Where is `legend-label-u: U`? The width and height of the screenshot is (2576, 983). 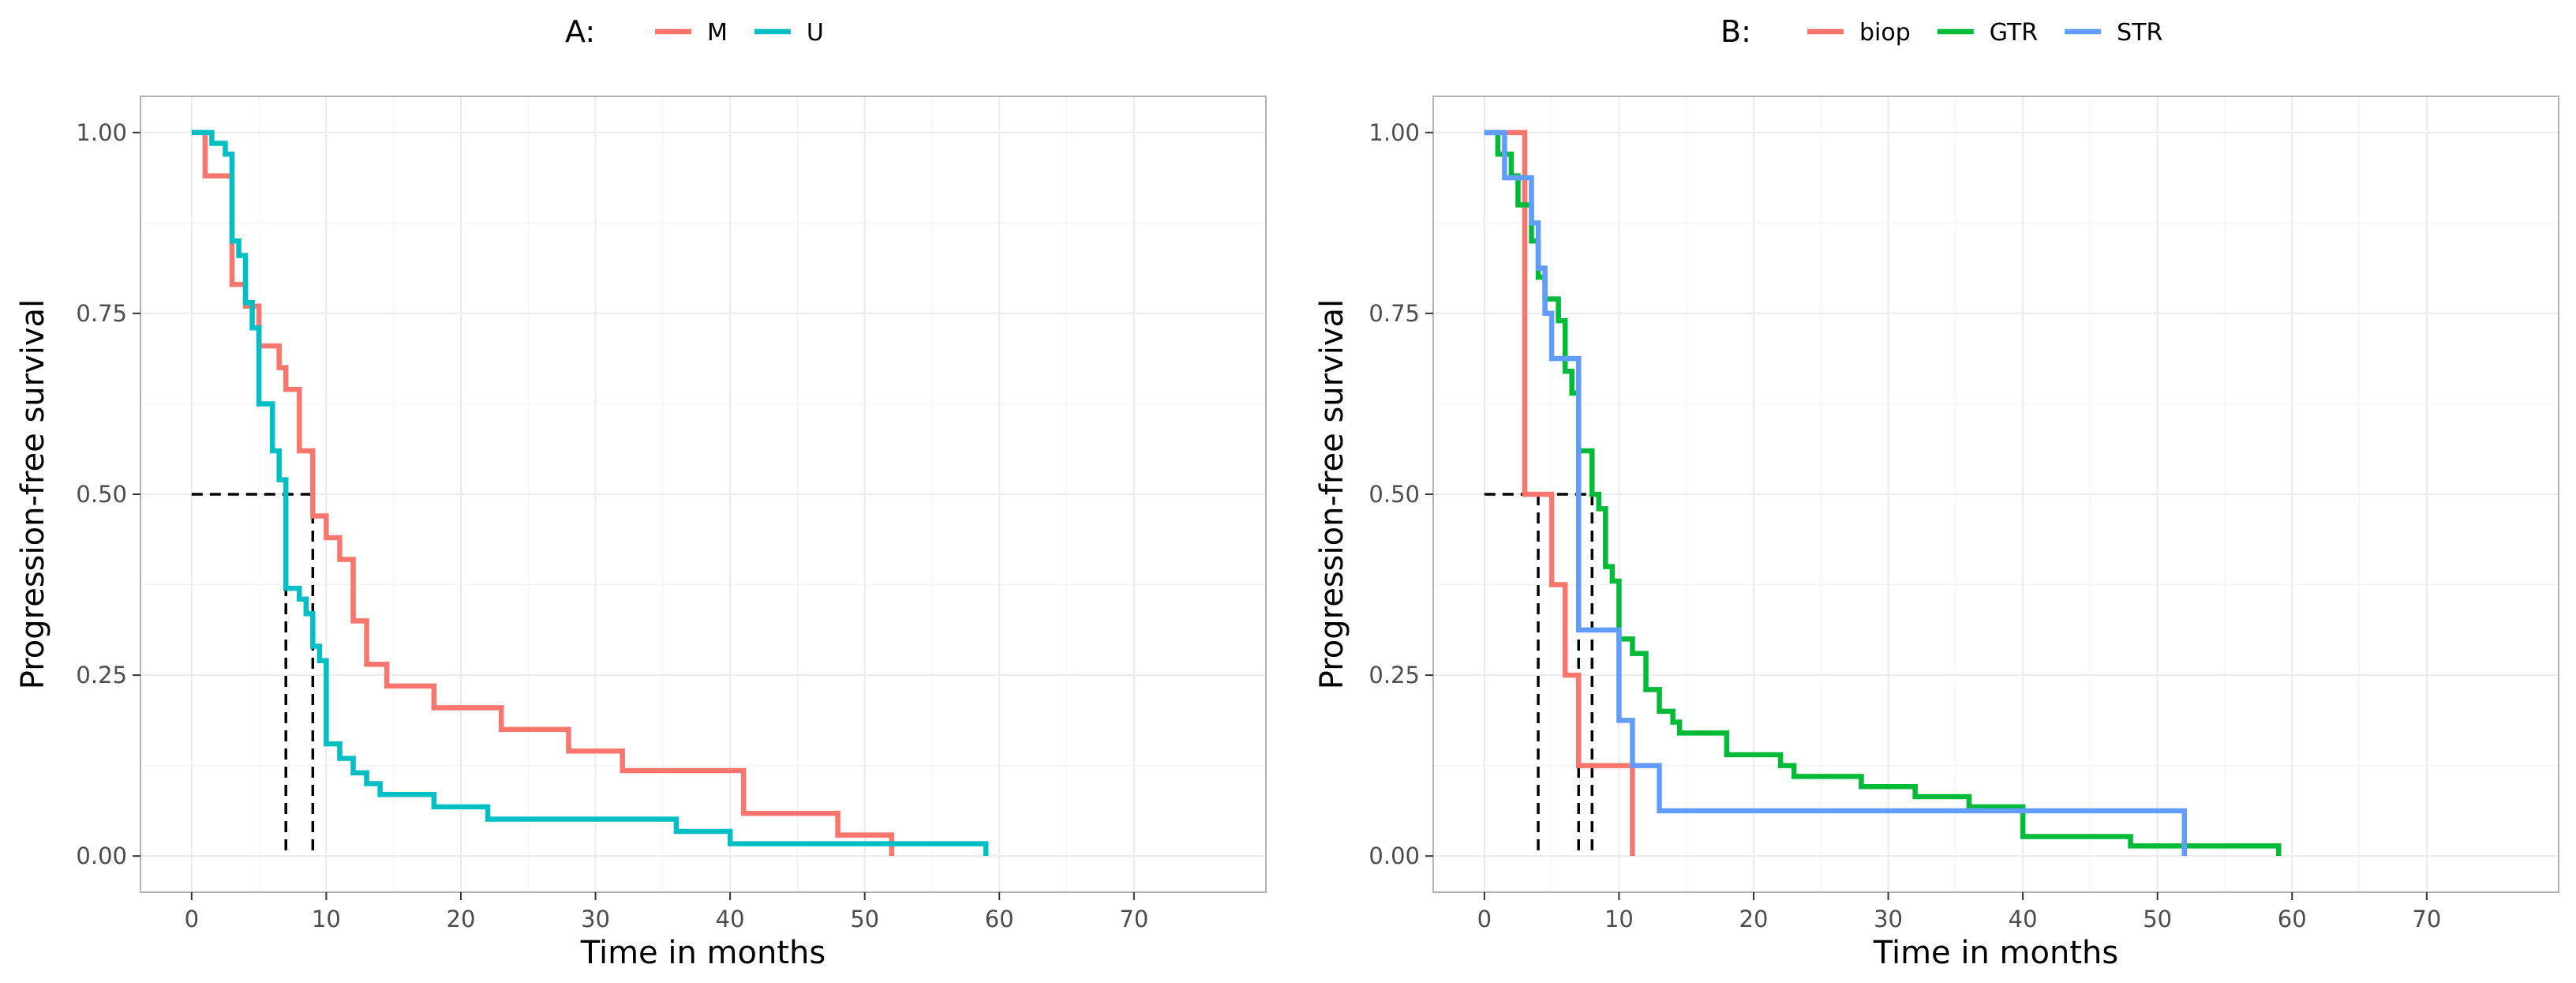
legend-label-u: U is located at coordinates (815, 33).